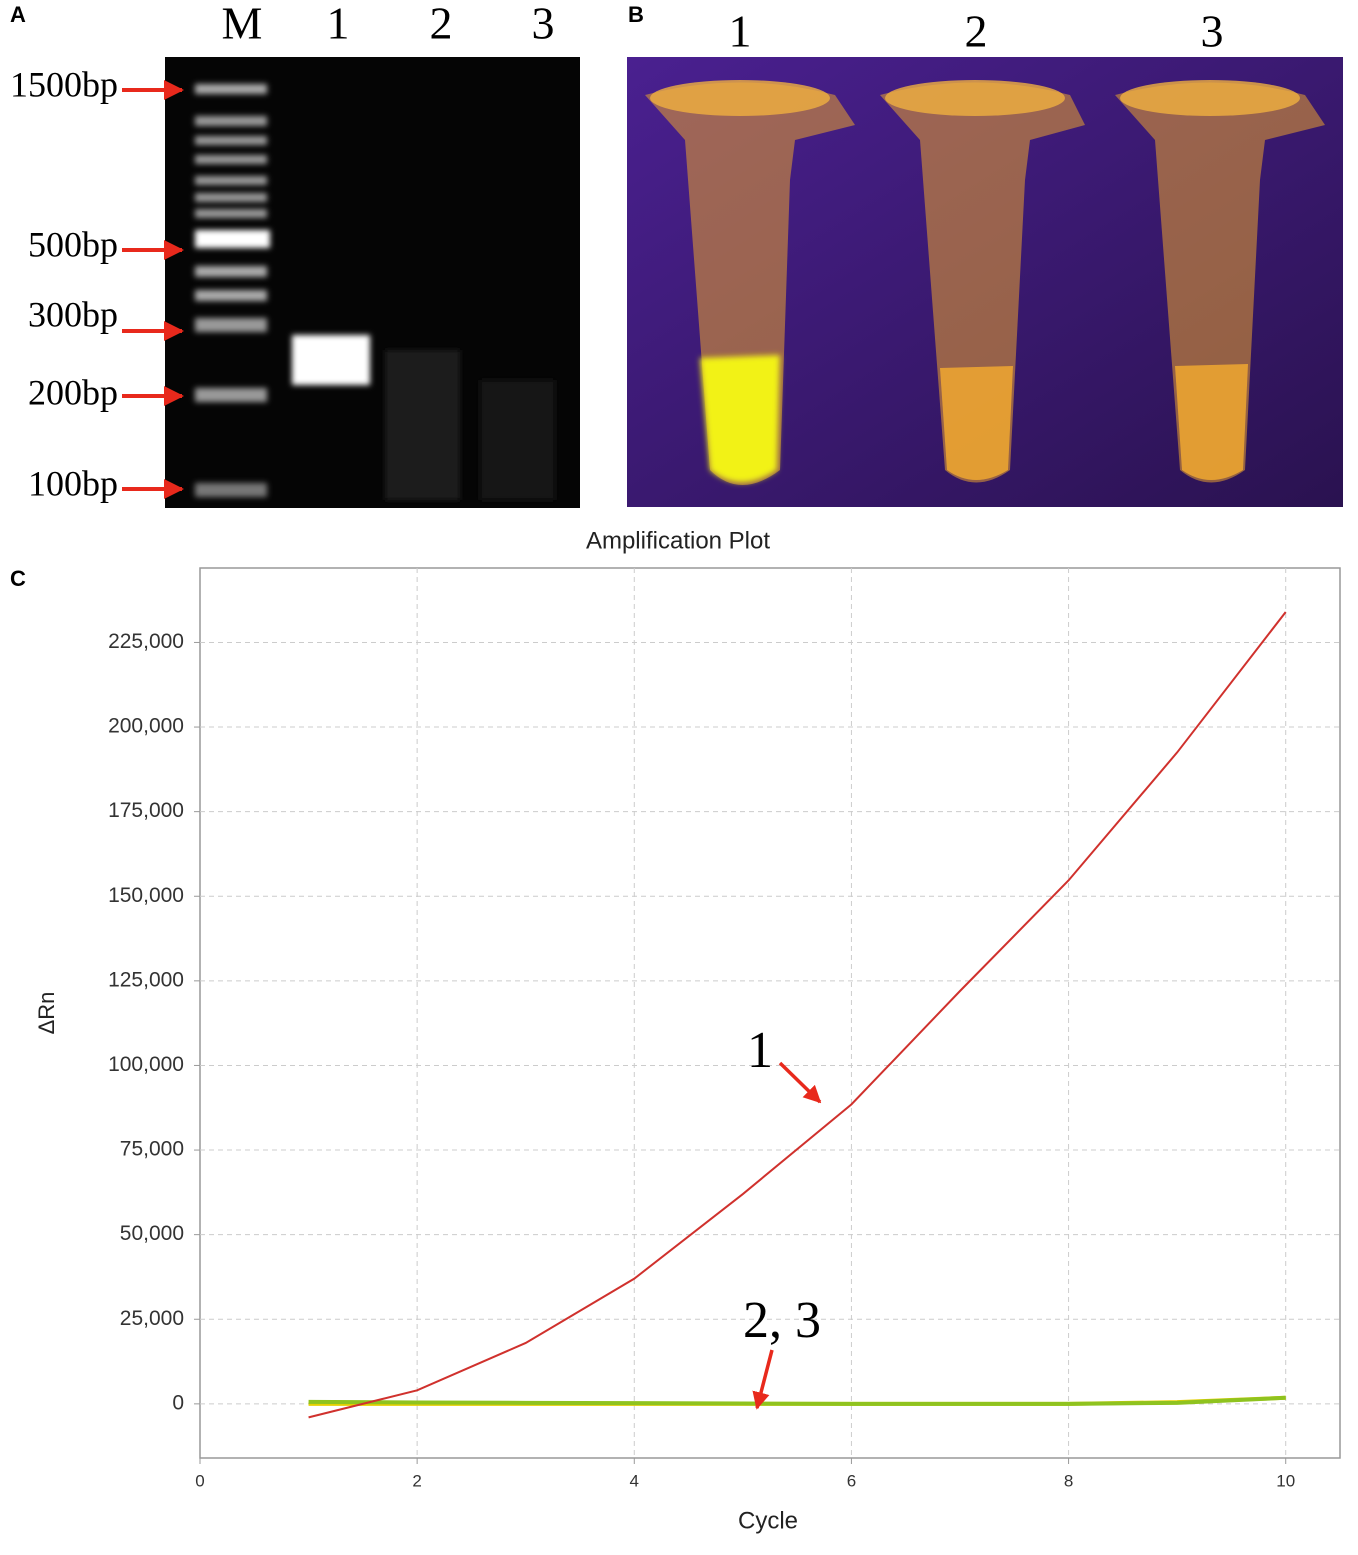  Describe the element at coordinates (152, 1233) in the screenshot. I see `y-tick-label: 50,000` at that location.